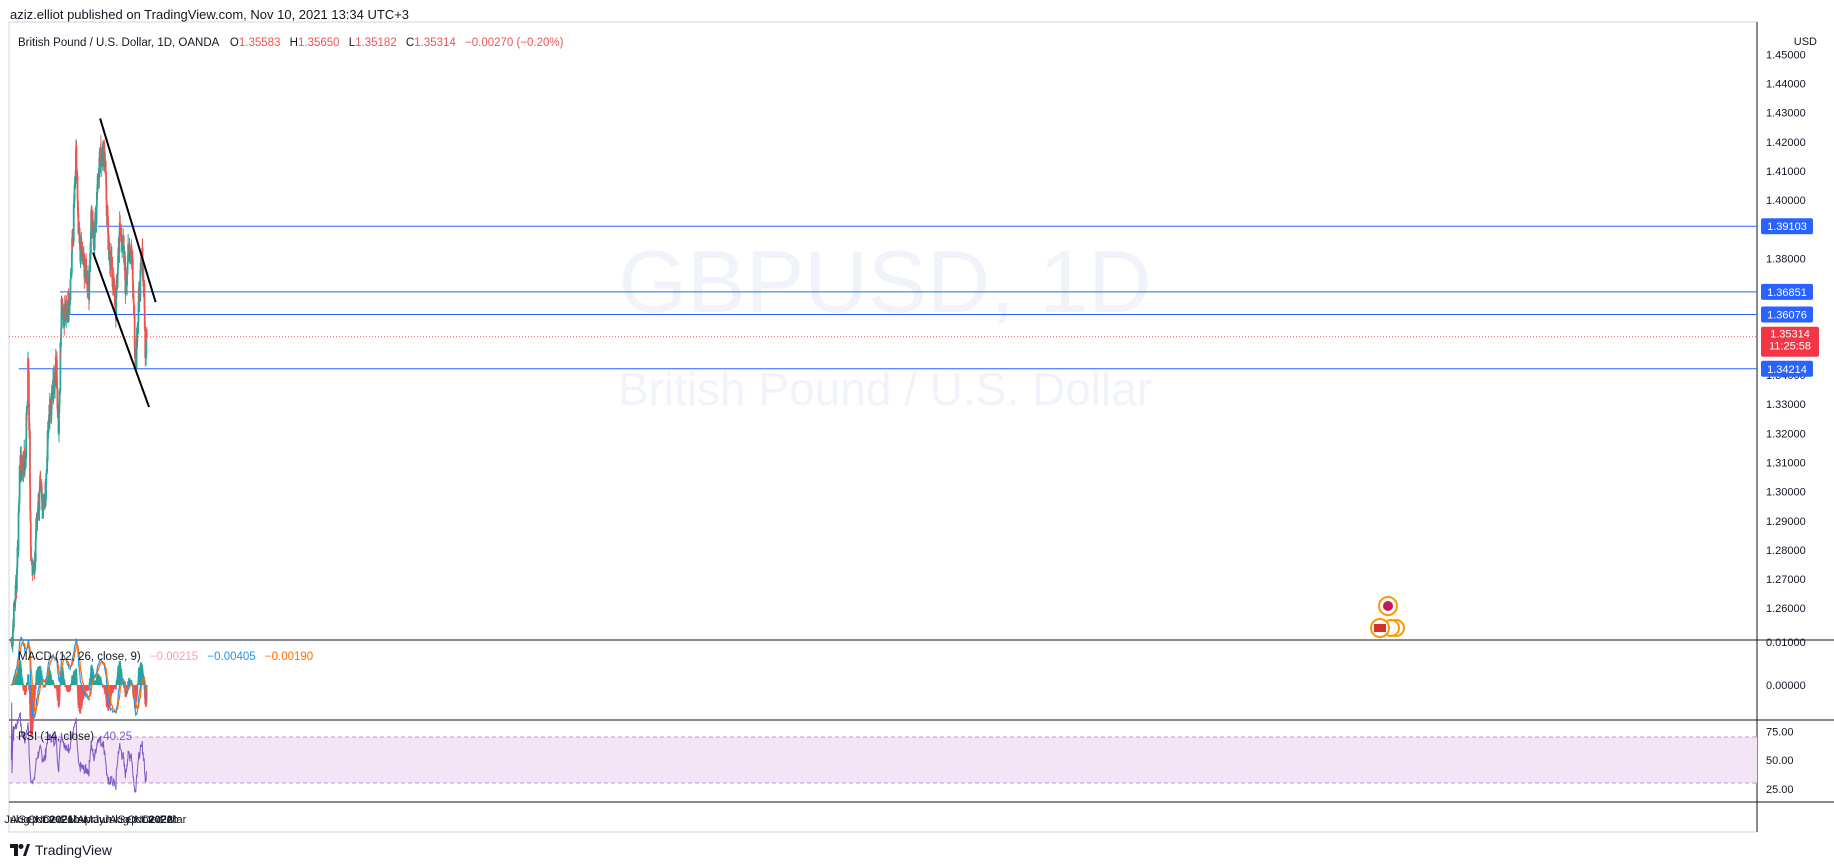 Image resolution: width=1834 pixels, height=868 pixels. Describe the element at coordinates (61, 850) in the screenshot. I see `tradingview-logo: TradingView` at that location.